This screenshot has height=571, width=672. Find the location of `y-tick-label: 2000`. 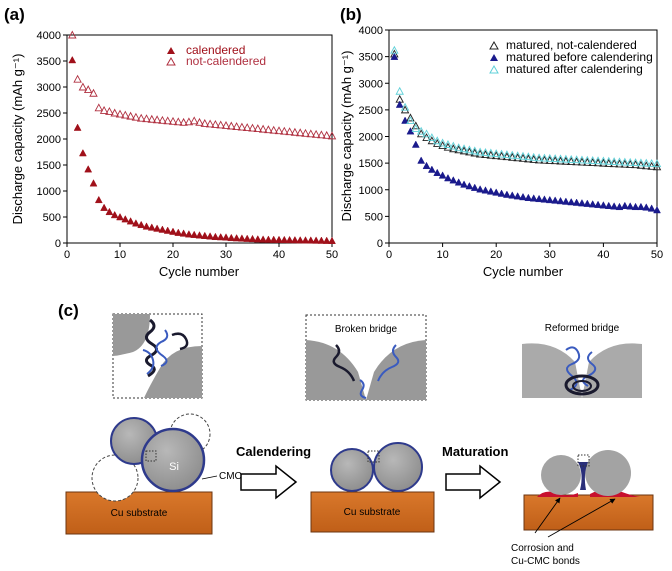

y-tick-label: 2000 is located at coordinates (371, 138).